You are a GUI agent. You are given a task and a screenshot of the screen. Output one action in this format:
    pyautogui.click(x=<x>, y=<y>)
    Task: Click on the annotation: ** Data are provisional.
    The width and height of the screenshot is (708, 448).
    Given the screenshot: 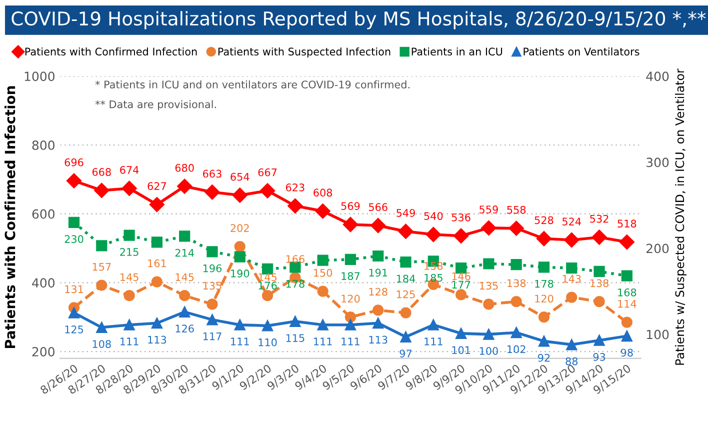 What is the action you would take?
    pyautogui.click(x=155, y=105)
    